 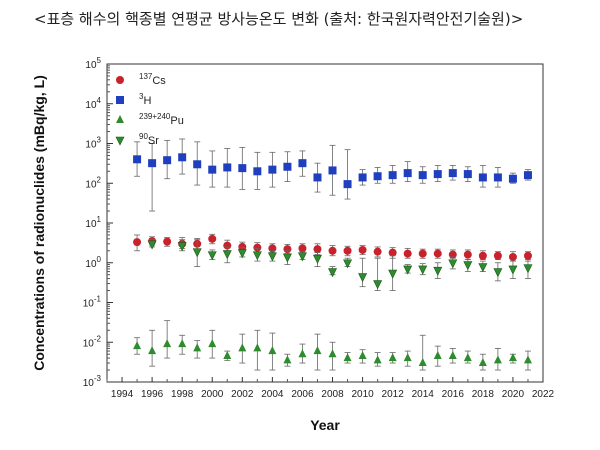 I want to click on legend-marker-3h, so click(x=120, y=100).